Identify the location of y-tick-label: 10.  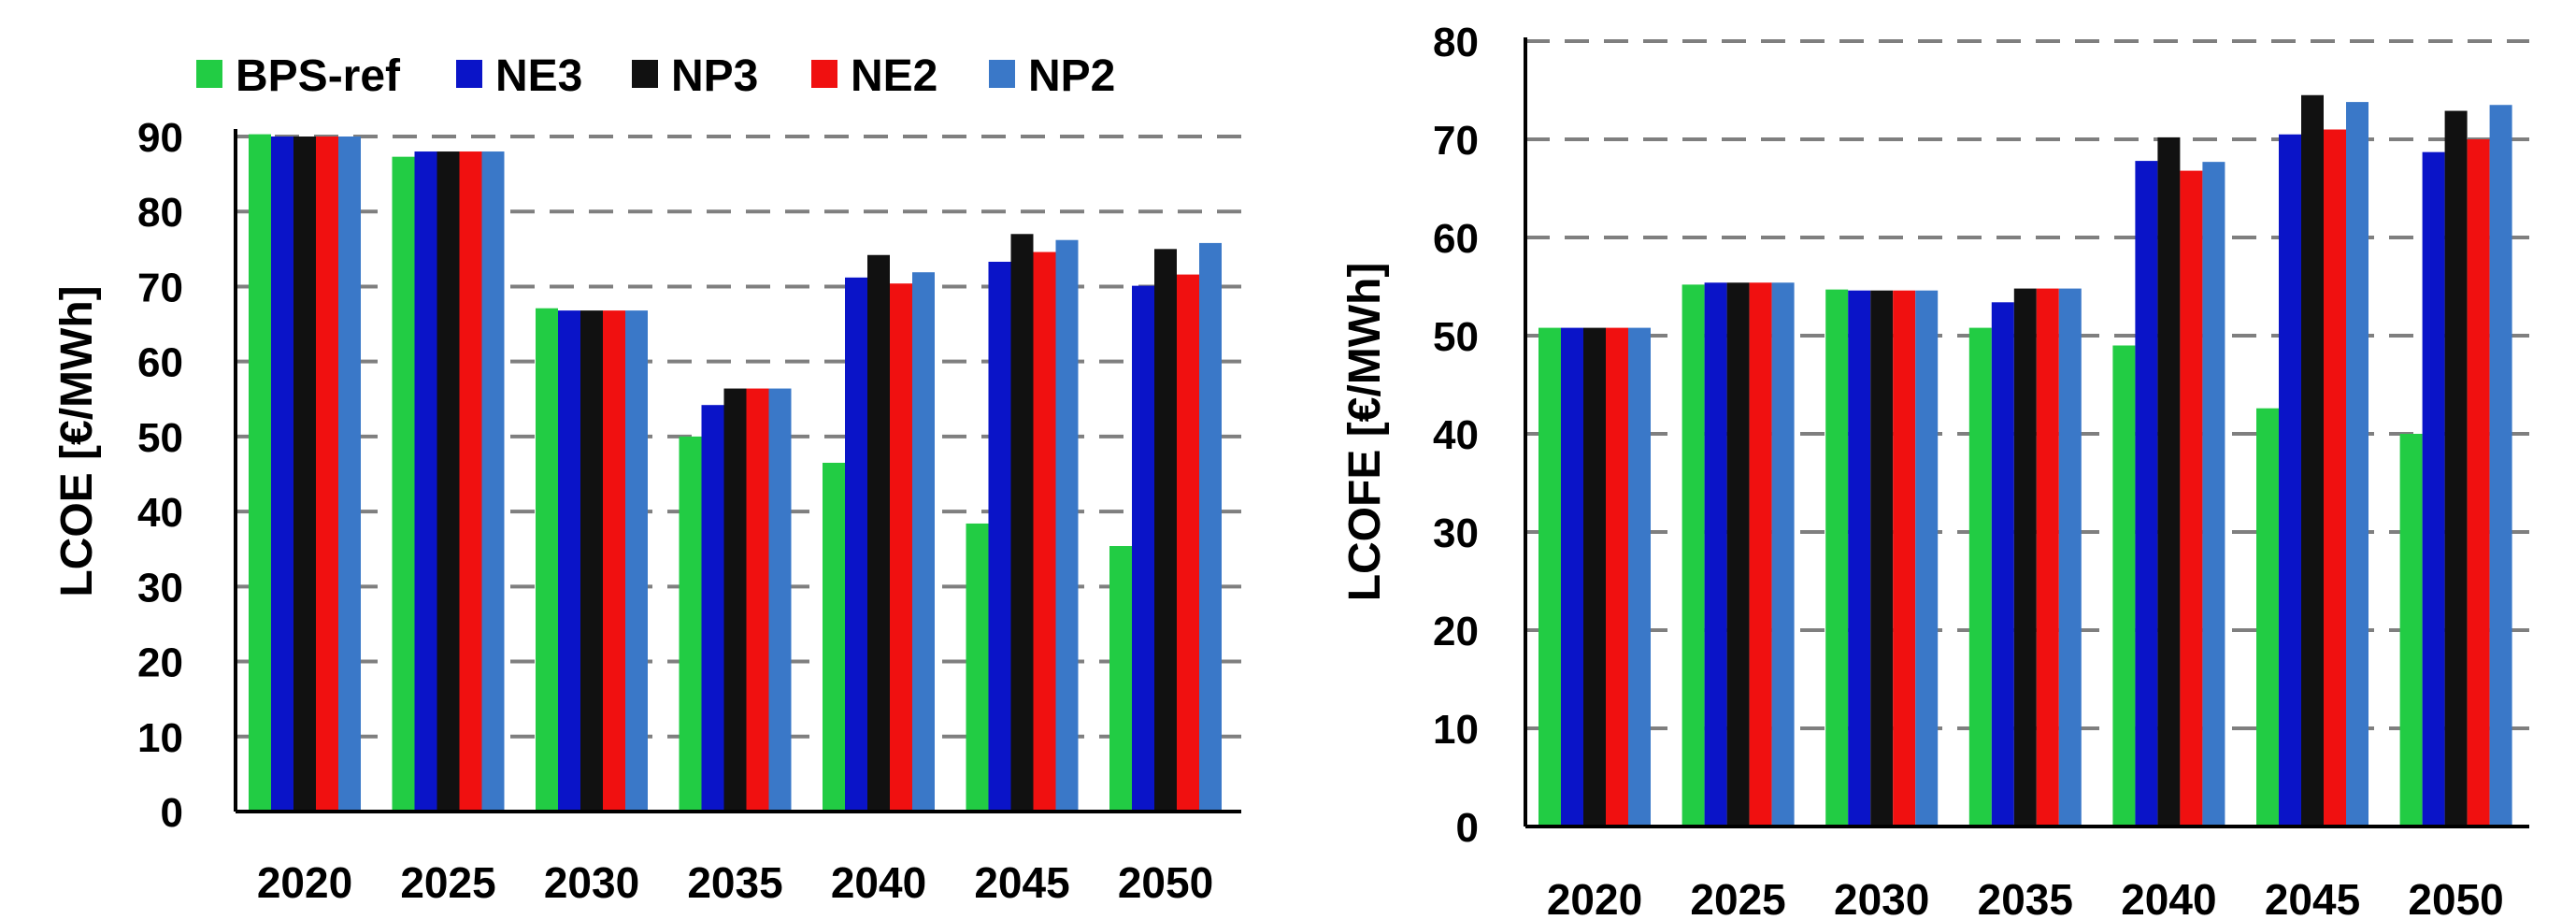
(1456, 730).